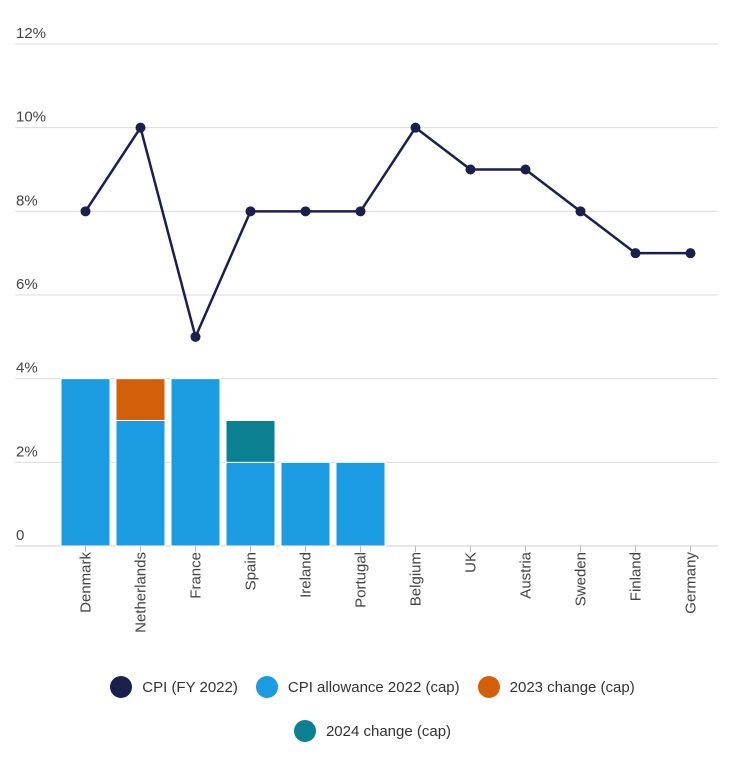 This screenshot has width=745, height=762. I want to click on x-tick-label: Sweden, so click(581, 579).